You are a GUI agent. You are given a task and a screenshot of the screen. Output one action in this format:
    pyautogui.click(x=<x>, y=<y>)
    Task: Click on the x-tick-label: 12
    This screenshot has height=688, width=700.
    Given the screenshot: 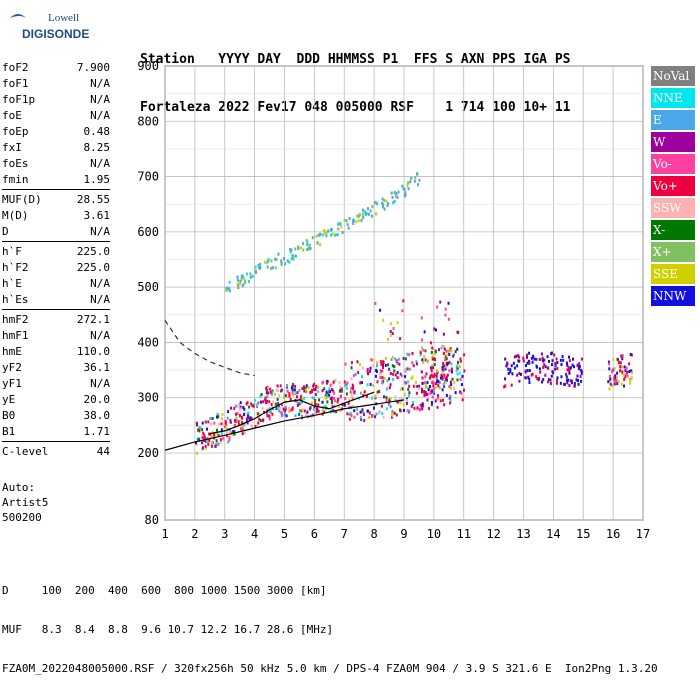 What is the action you would take?
    pyautogui.click(x=493, y=534)
    